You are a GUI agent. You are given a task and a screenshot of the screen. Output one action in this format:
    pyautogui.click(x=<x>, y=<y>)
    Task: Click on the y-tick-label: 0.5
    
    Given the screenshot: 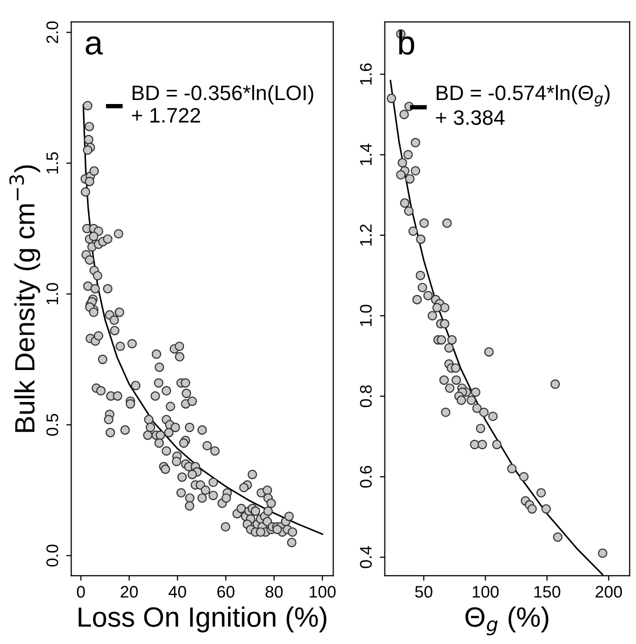 What is the action you would take?
    pyautogui.click(x=52, y=425)
    